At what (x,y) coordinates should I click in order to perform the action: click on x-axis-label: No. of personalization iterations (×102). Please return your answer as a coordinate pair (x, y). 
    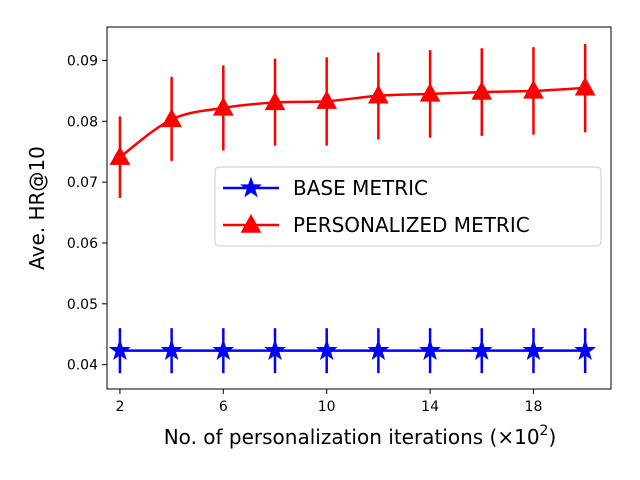
    Looking at the image, I should click on (360, 436).